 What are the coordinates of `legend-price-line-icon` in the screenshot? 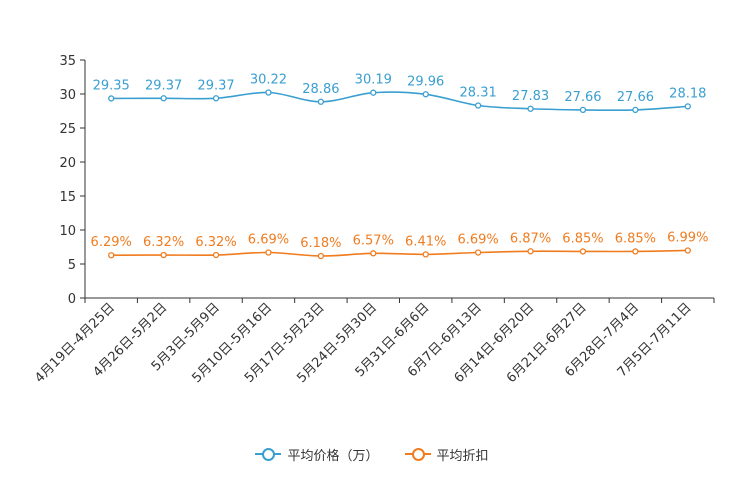 It's located at (268, 454).